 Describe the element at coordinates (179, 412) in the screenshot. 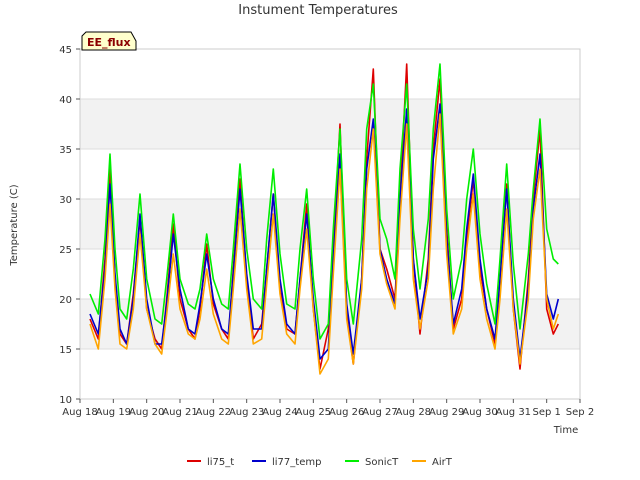

I see `x-tick-label: Aug 21` at that location.